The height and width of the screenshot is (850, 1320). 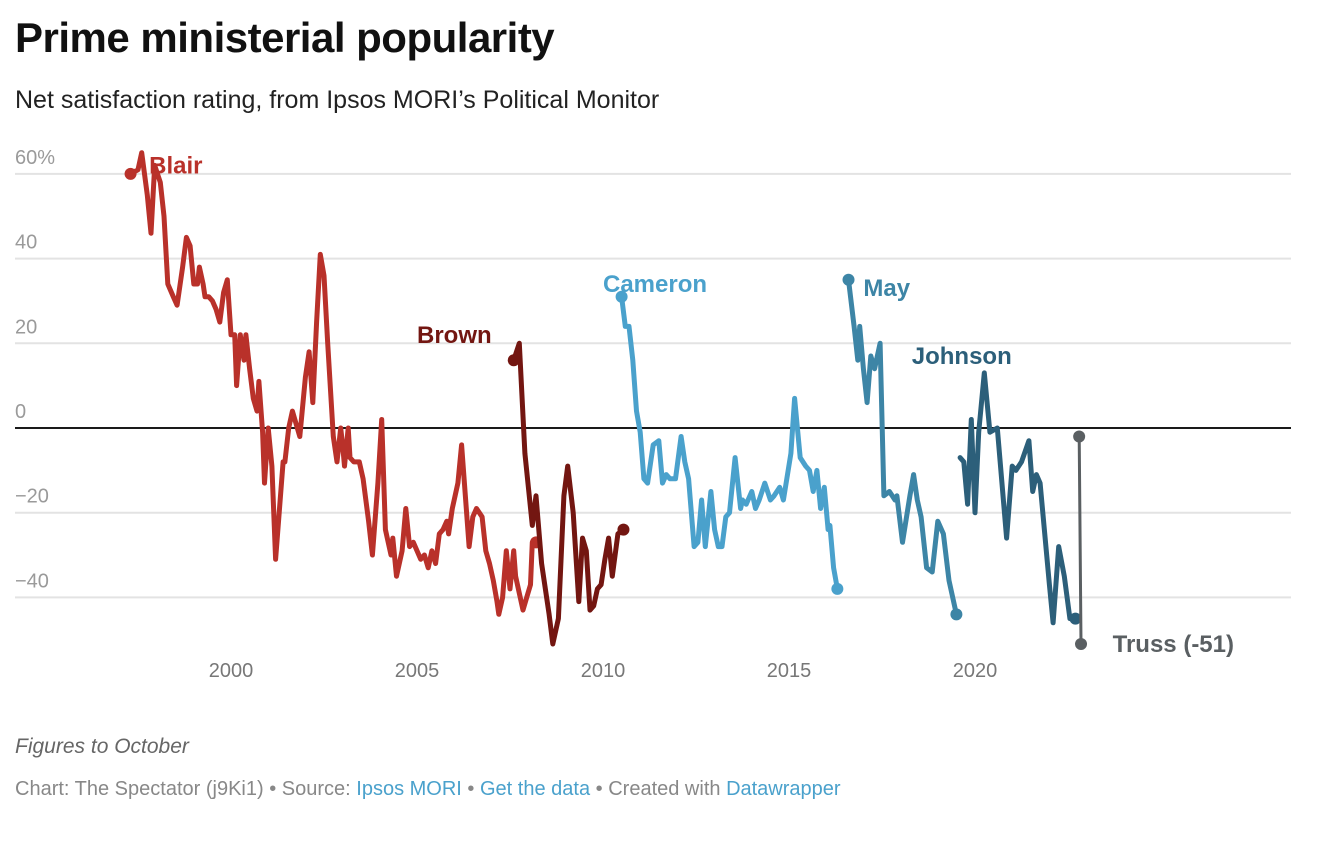 What do you see at coordinates (417, 671) in the screenshot?
I see `x-tick-label: 2005` at bounding box center [417, 671].